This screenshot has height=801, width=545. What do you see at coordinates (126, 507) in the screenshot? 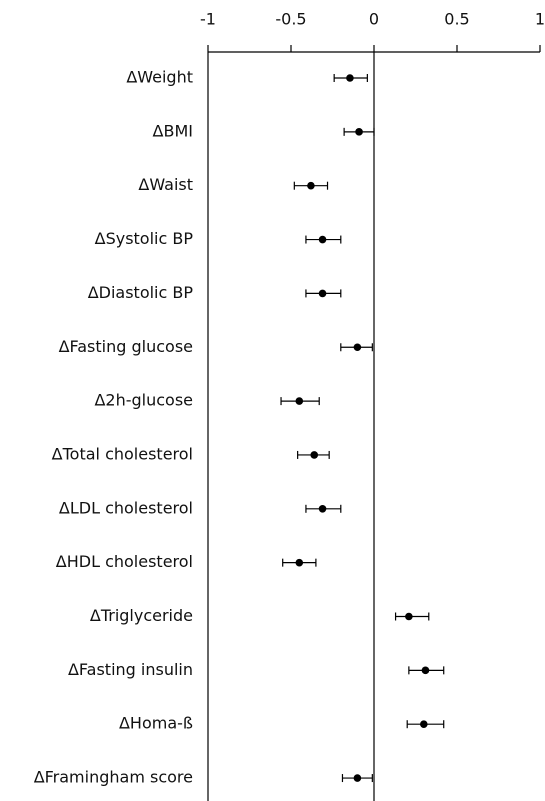
I see `y-tick-label: ΔLDL cholesterol` at bounding box center [126, 507].